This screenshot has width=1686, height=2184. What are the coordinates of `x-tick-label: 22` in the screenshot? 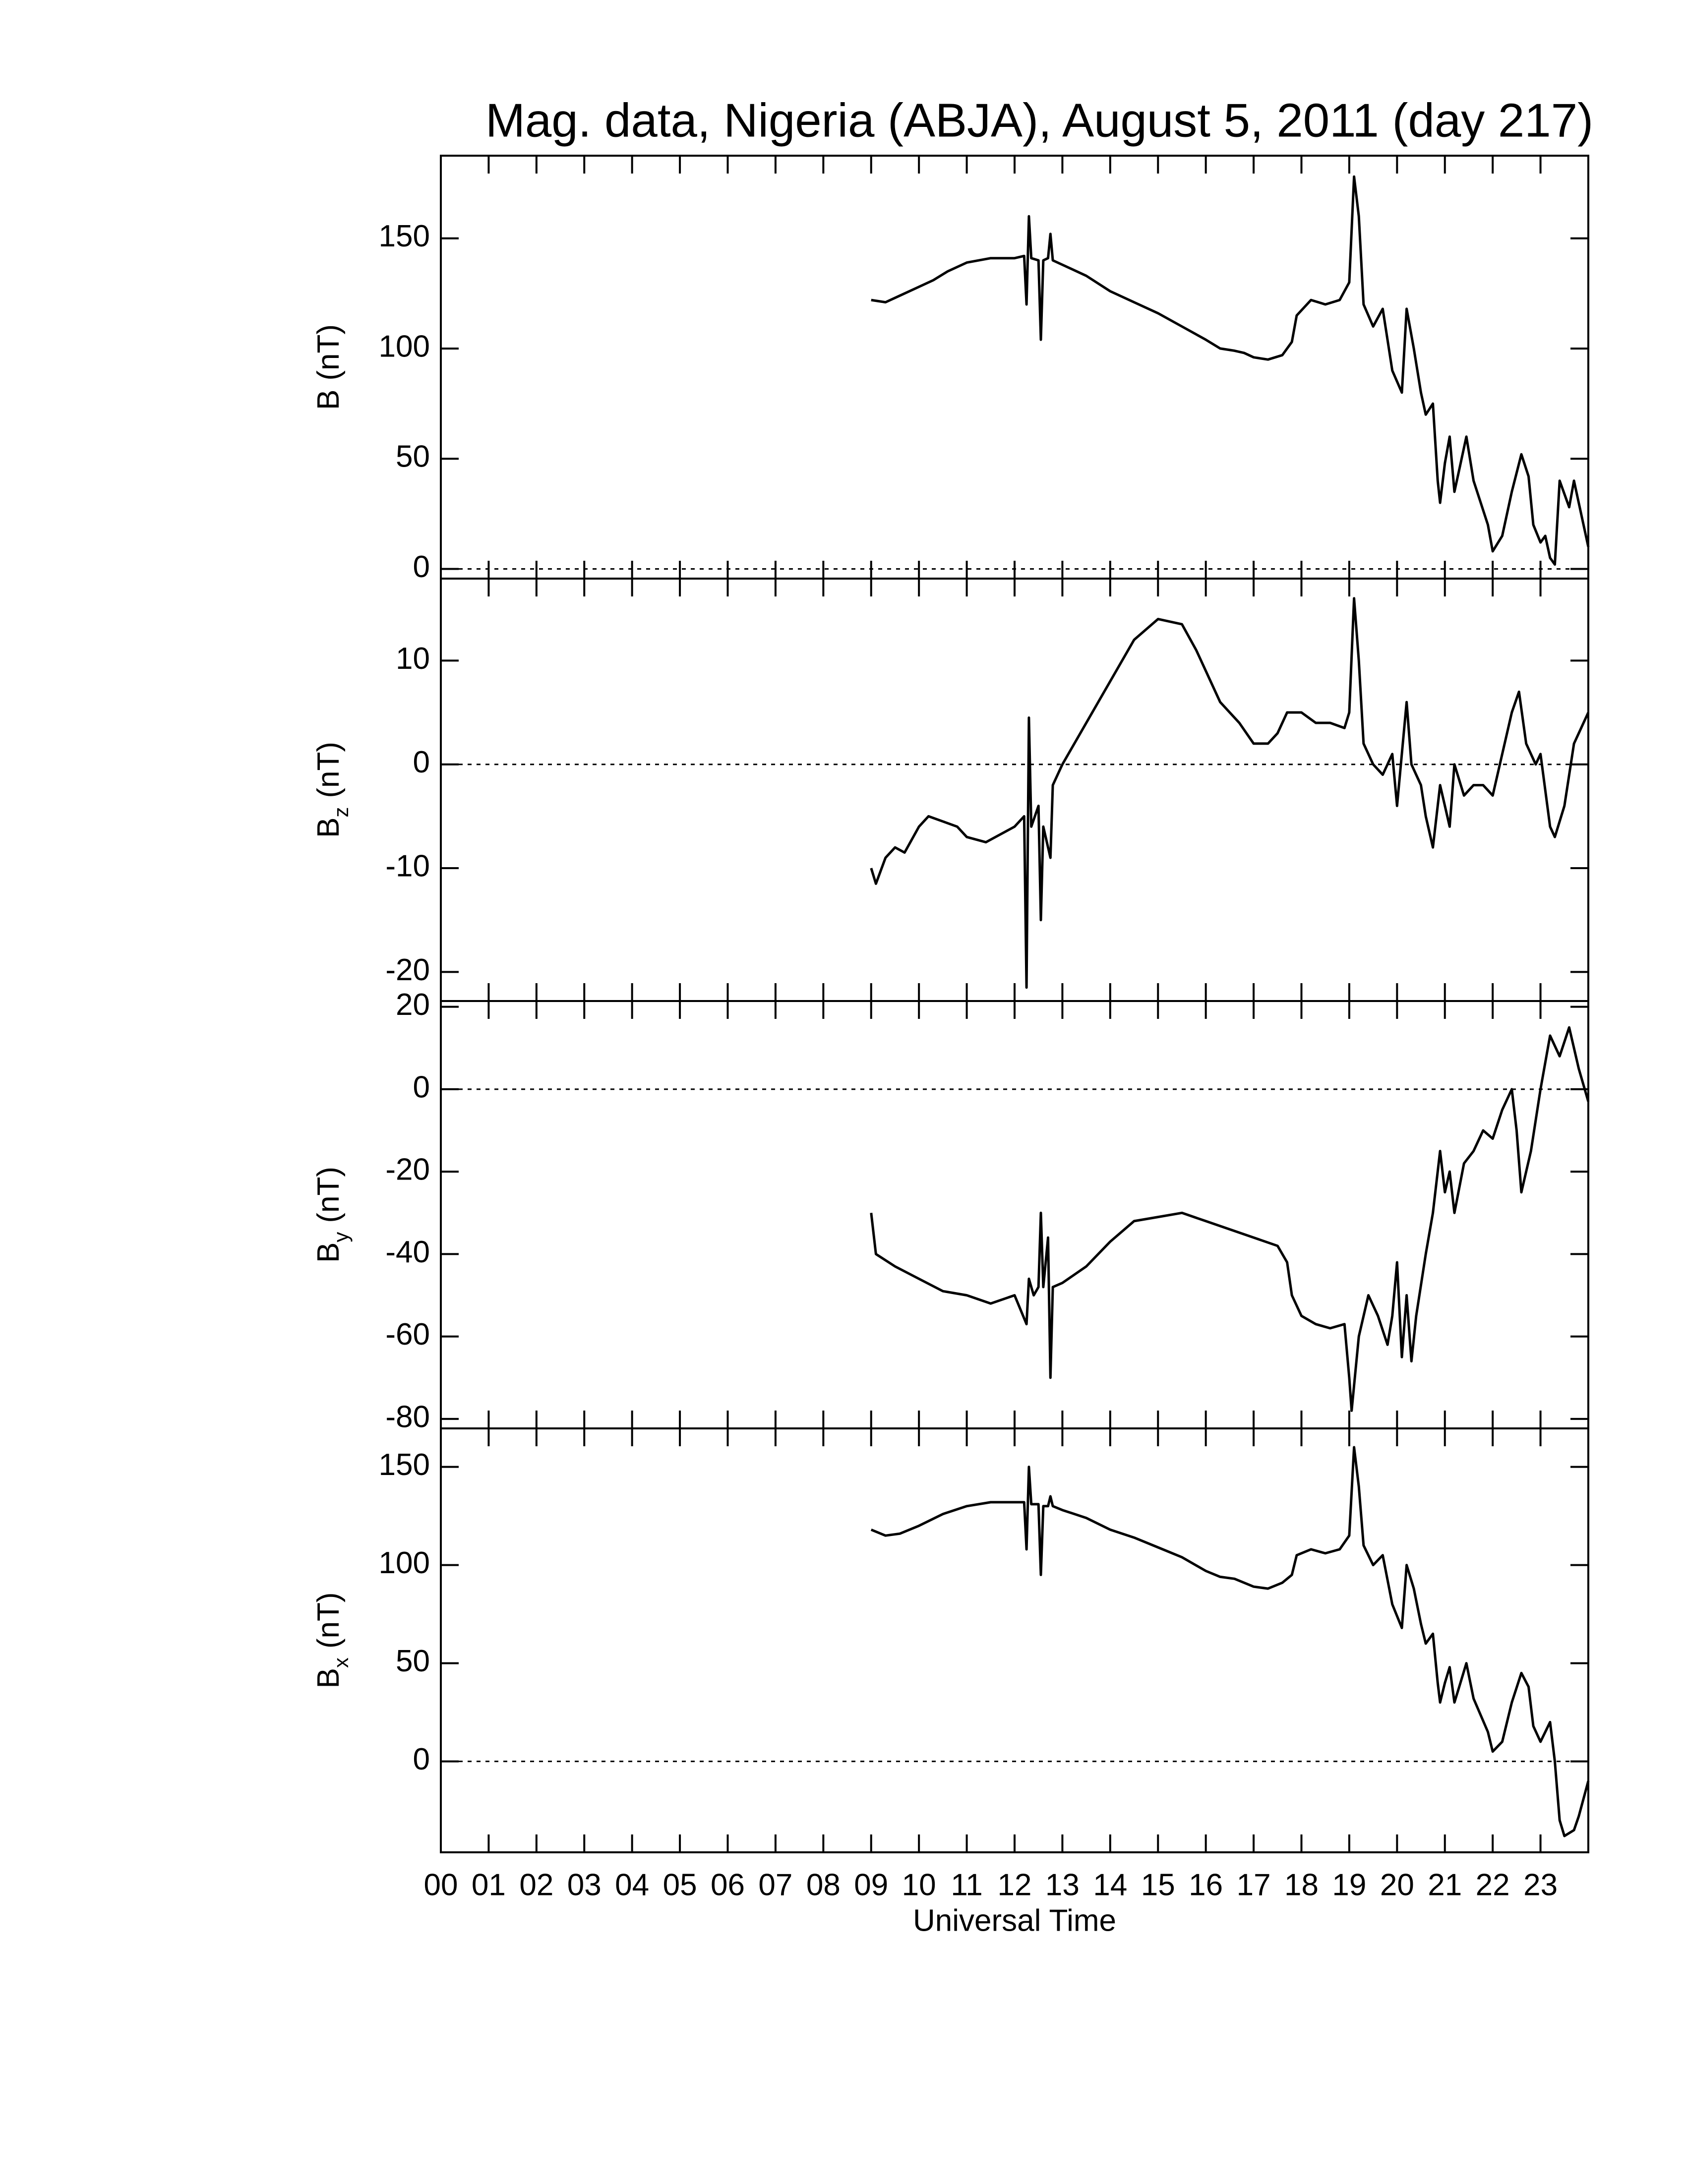 It's located at (1493, 1885).